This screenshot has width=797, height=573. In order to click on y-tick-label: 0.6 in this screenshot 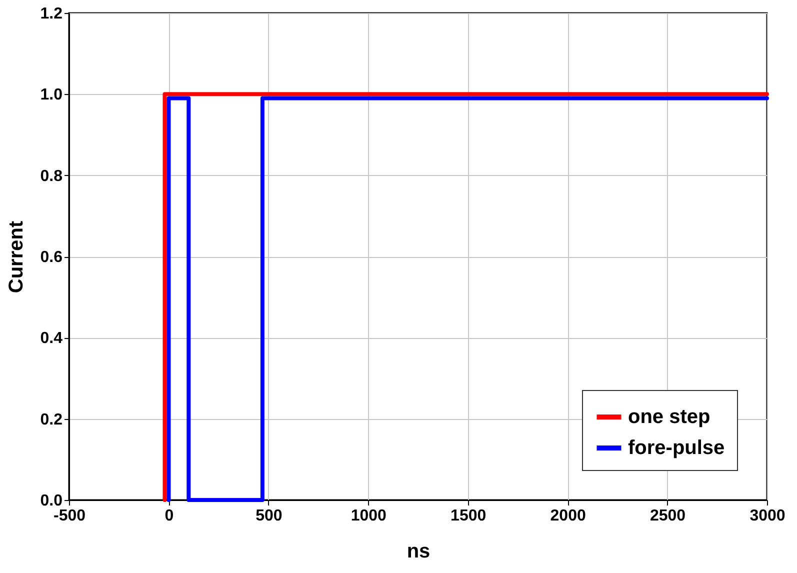, I will do `click(51, 257)`.